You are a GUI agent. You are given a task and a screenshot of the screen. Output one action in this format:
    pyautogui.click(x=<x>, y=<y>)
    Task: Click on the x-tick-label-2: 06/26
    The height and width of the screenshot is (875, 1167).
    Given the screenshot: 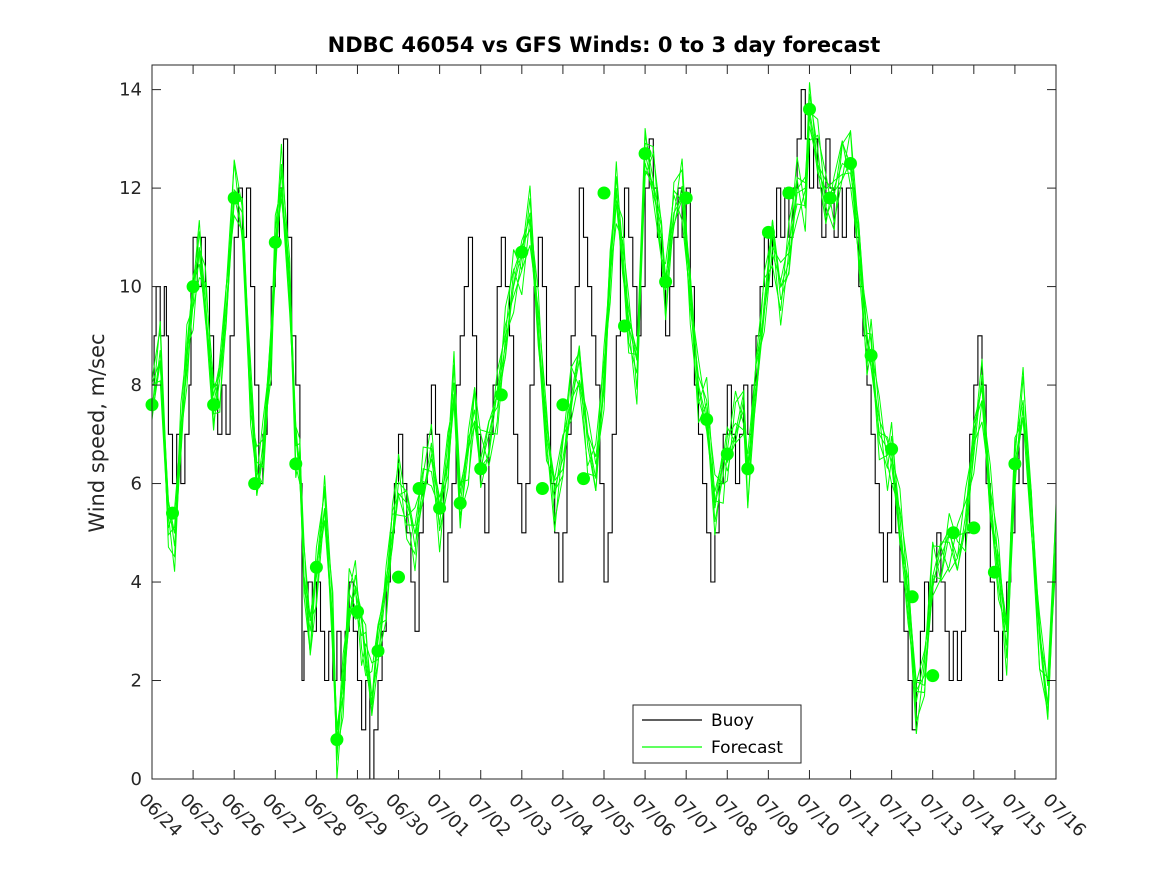 What is the action you would take?
    pyautogui.click(x=243, y=816)
    